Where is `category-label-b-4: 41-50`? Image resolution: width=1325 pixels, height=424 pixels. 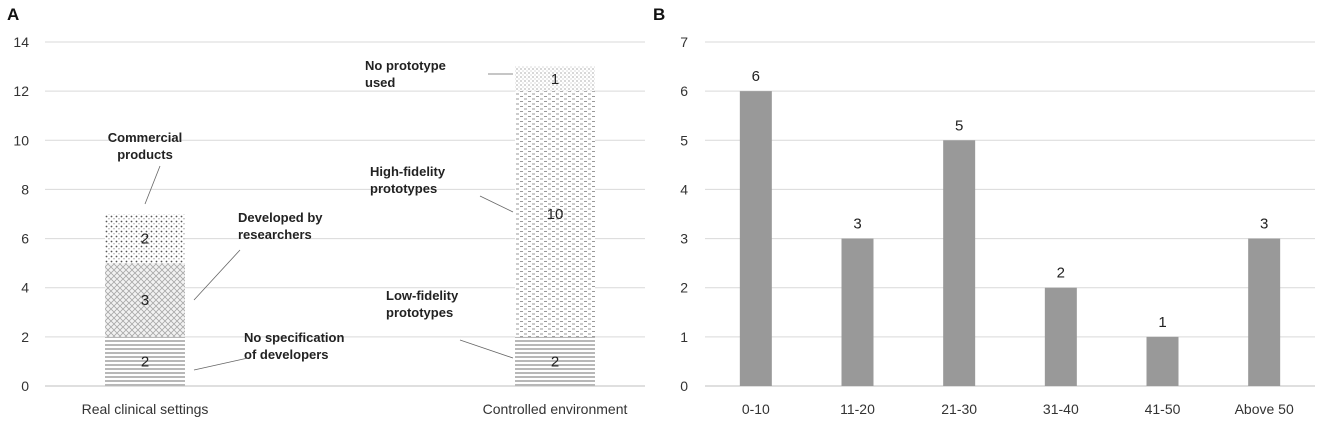 category-label-b-4: 41-50 is located at coordinates (1163, 409).